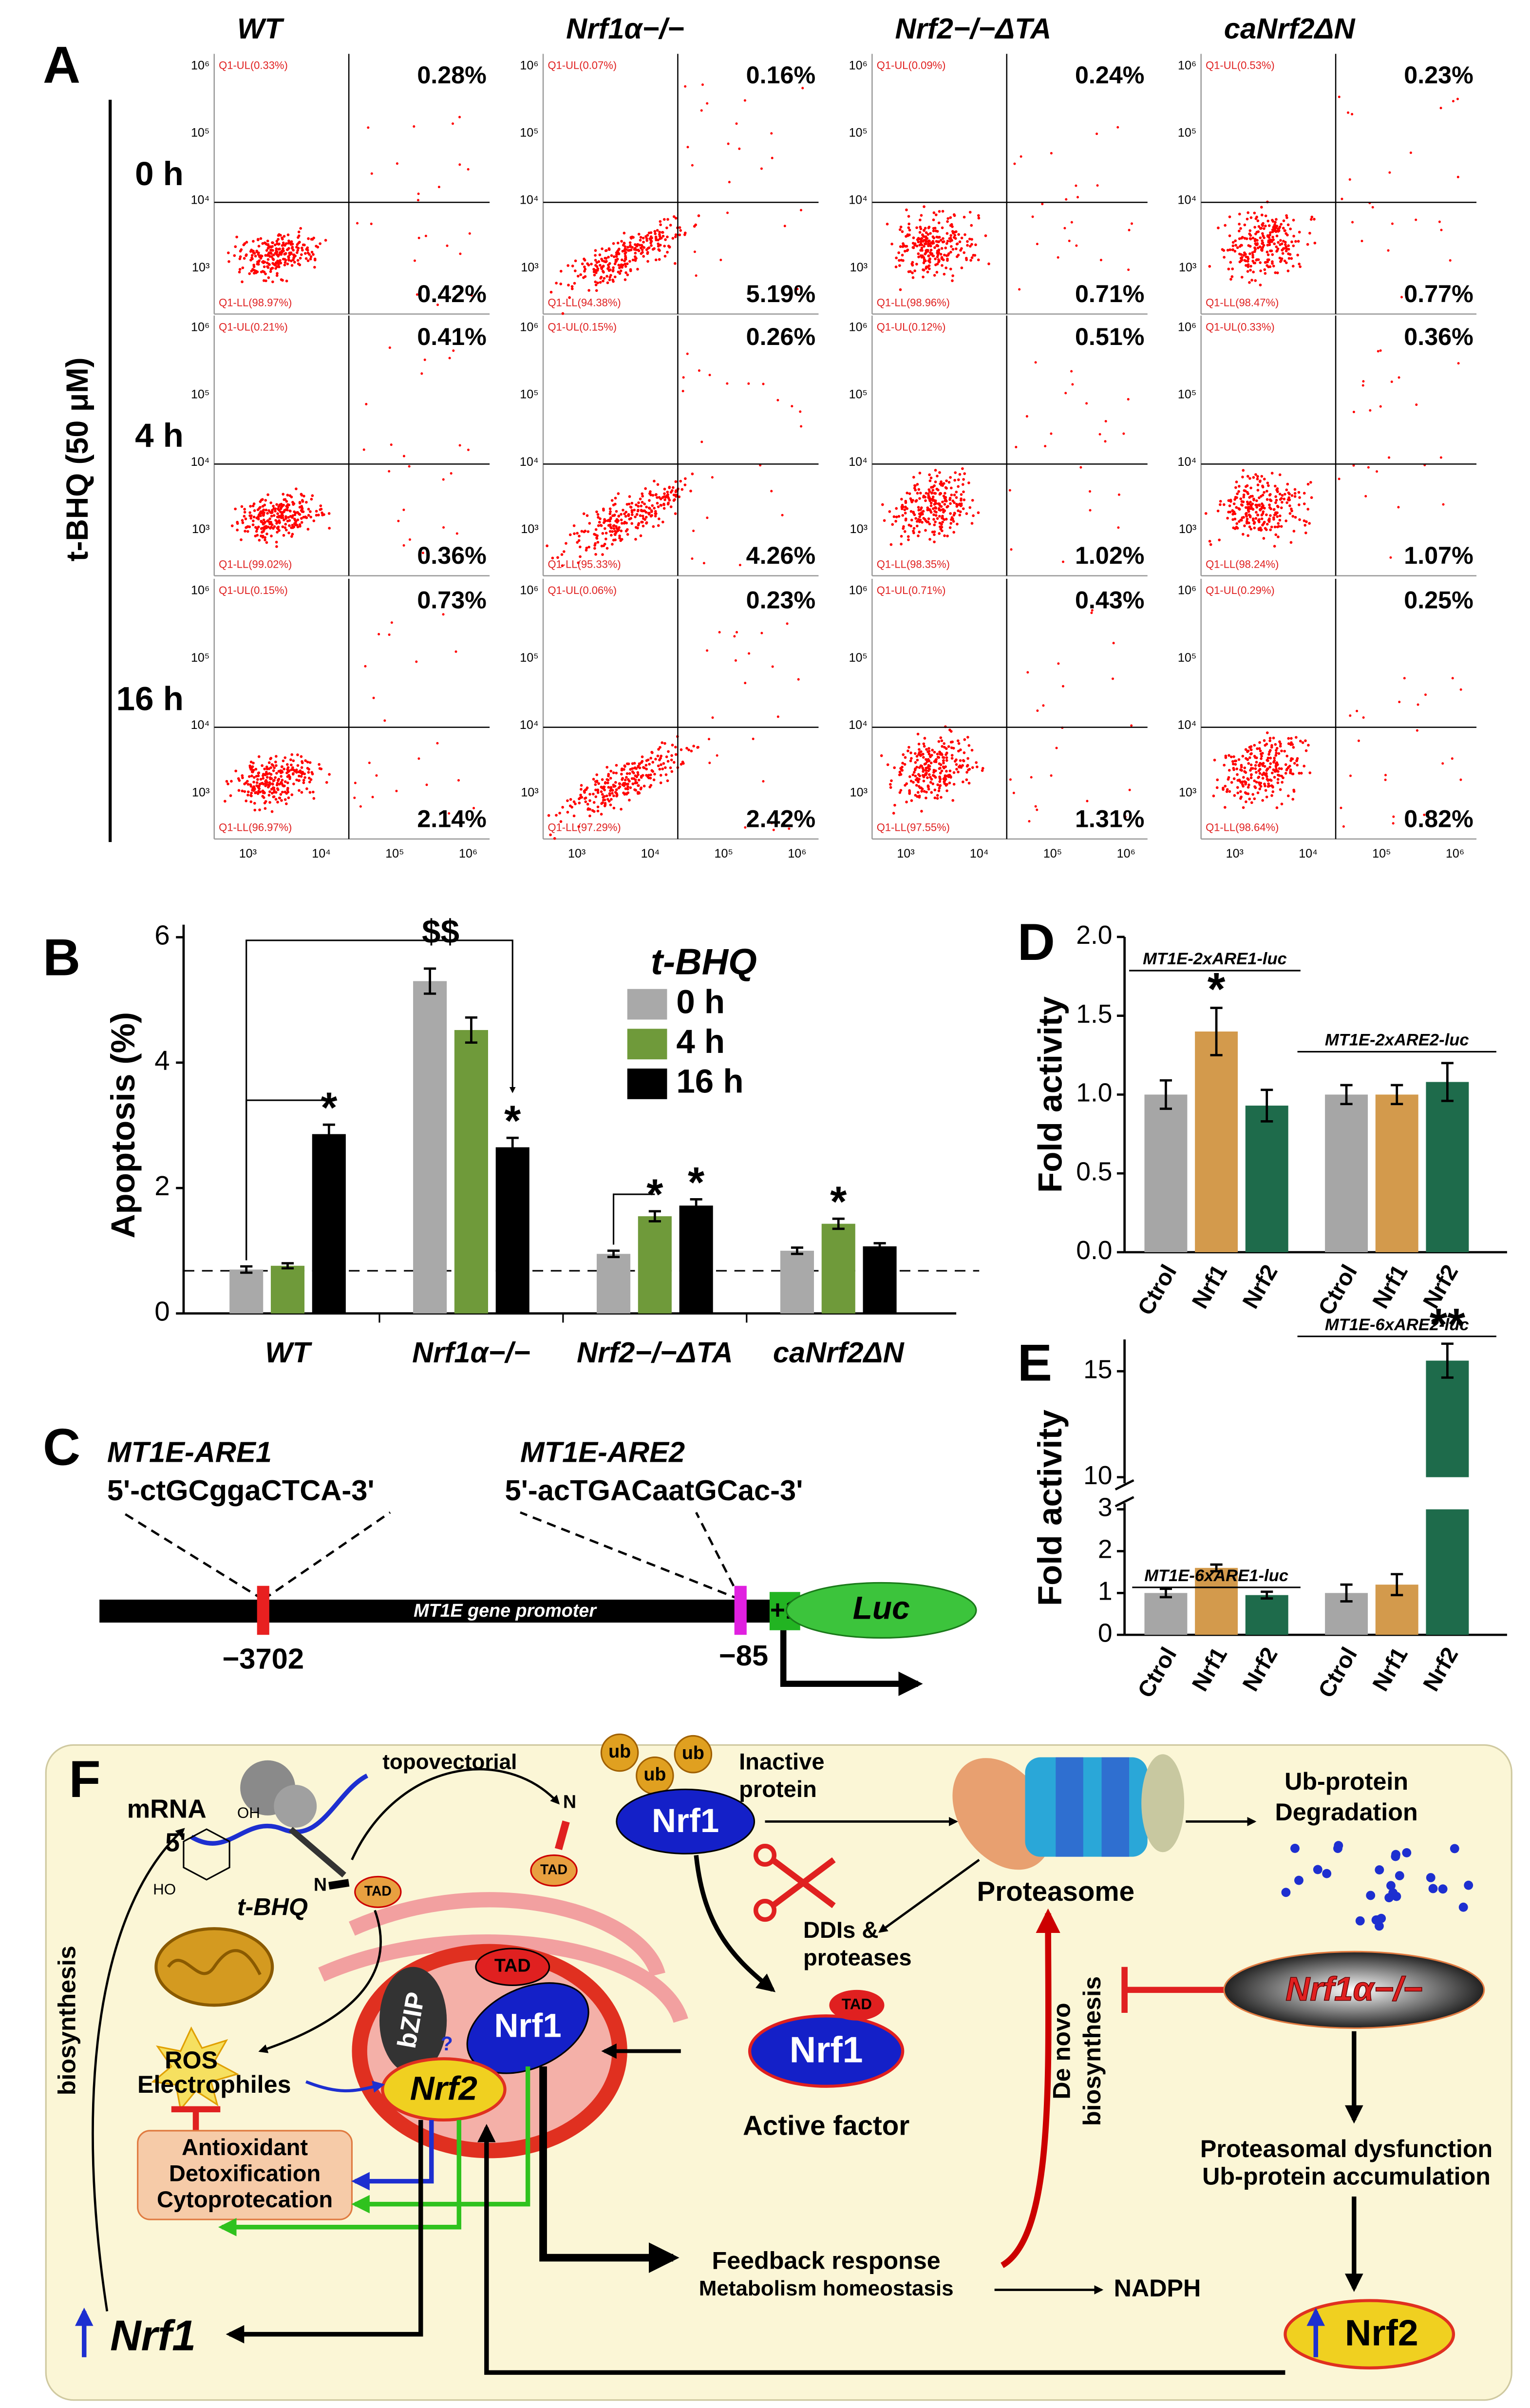 Image resolution: width=1530 pixels, height=2408 pixels. I want to click on degraded-fragments, so click(1377, 1886).